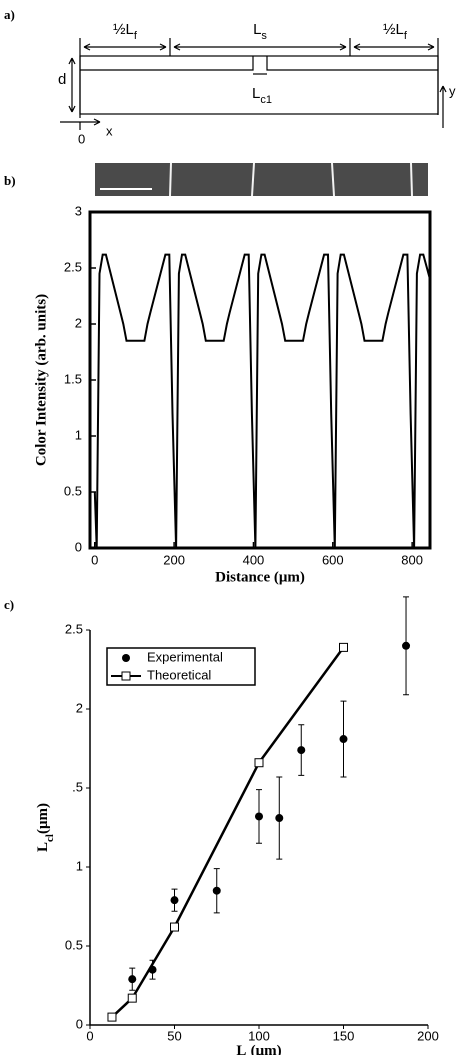 The width and height of the screenshot is (459, 1055). Describe the element at coordinates (9, 14) in the screenshot. I see `panel-label: a)` at that location.